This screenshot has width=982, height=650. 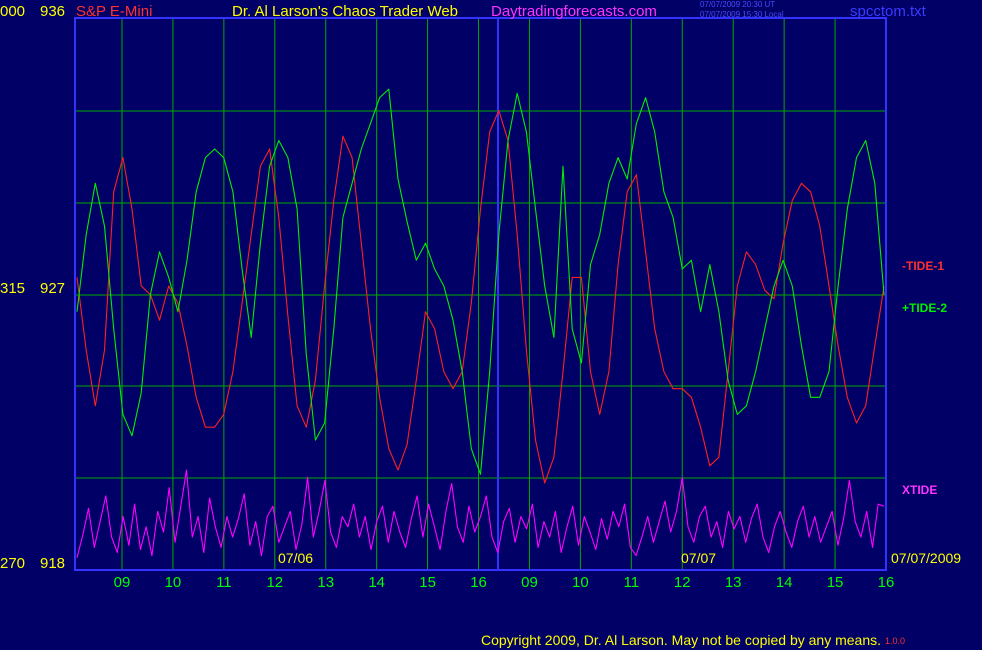 What do you see at coordinates (53, 563) in the screenshot?
I see `bottom-price-label: 918` at bounding box center [53, 563].